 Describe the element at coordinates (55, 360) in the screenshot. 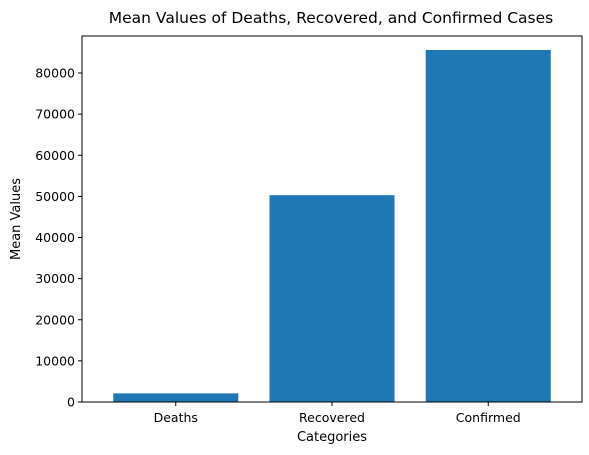

I see `y-tick-label: 10000` at that location.